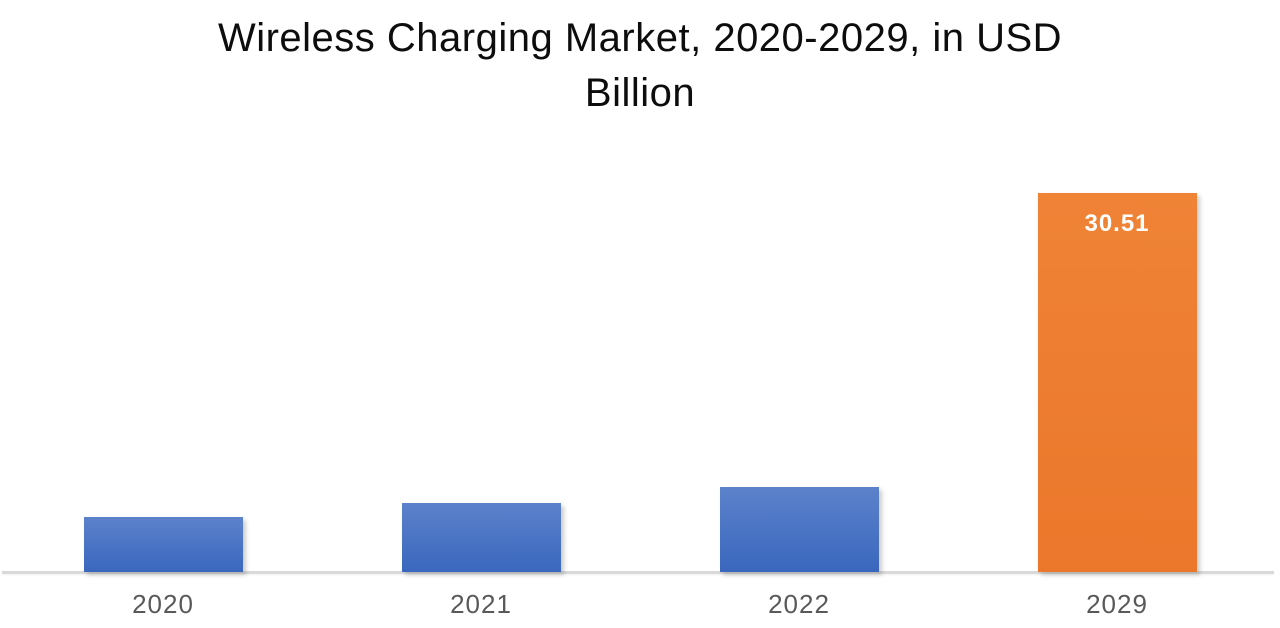 This screenshot has height=628, width=1280. What do you see at coordinates (799, 529) in the screenshot?
I see `bar-2022` at bounding box center [799, 529].